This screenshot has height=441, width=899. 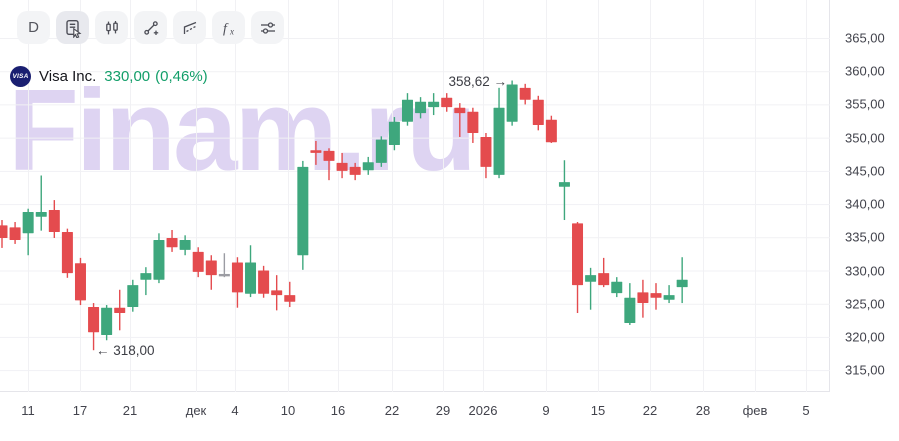 What do you see at coordinates (865, 270) in the screenshot?
I see `price-axis-label: 330,00` at bounding box center [865, 270].